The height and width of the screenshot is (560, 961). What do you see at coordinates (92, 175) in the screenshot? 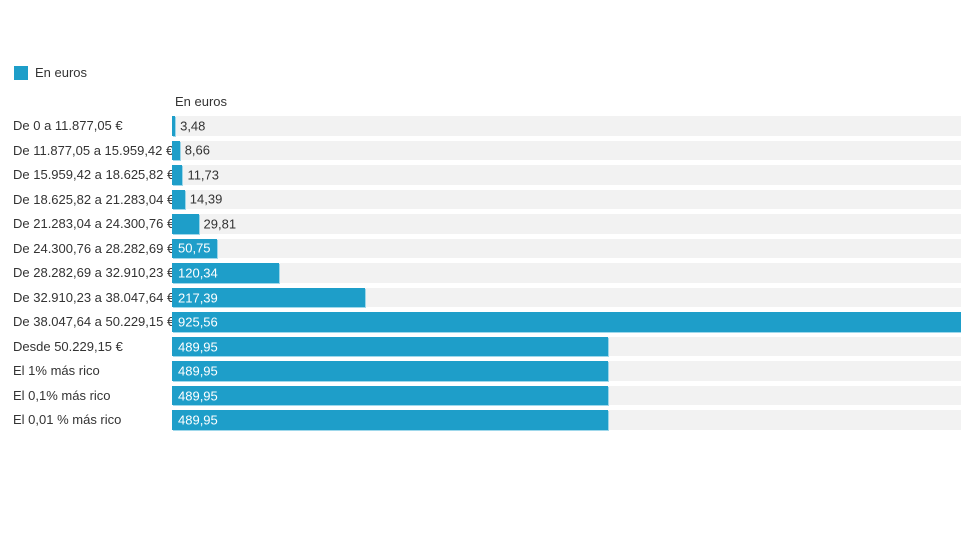
I see `category-label: De 15.959,42 a 18.625,82 €` at bounding box center [92, 175].